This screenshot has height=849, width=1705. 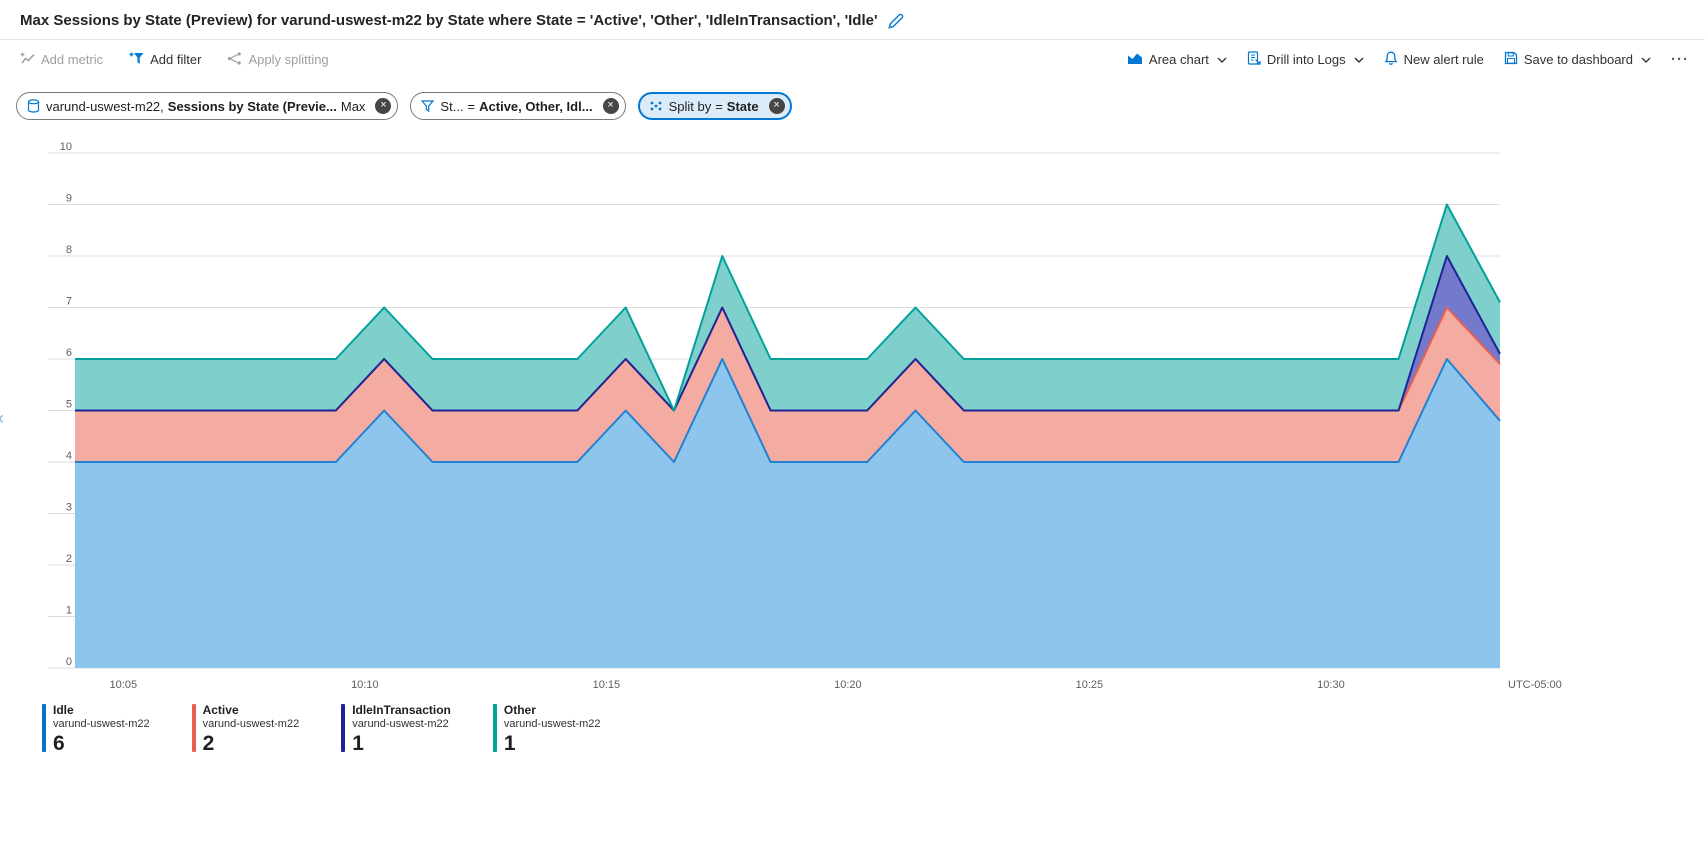 I want to click on split-dots-icon, so click(x=656, y=106).